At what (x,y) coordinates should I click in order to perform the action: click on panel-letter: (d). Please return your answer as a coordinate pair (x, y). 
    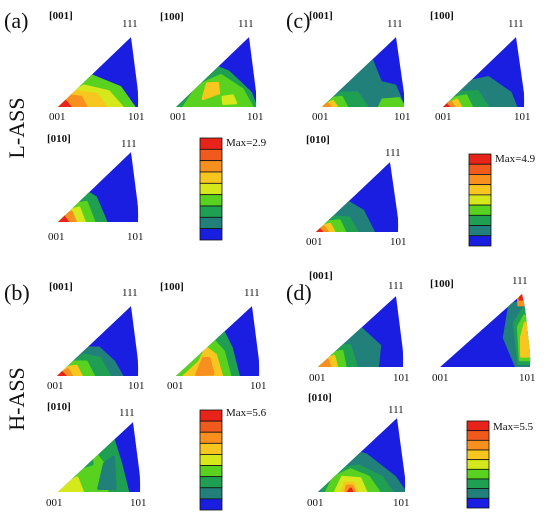
    Looking at the image, I should click on (299, 292).